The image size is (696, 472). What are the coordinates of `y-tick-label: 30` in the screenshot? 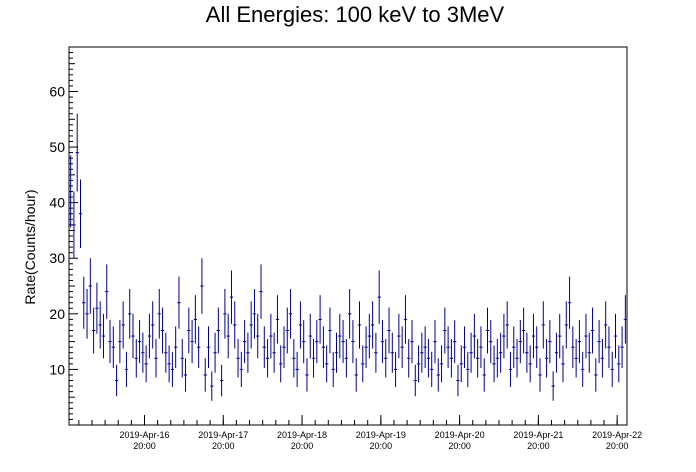 It's located at (57, 258).